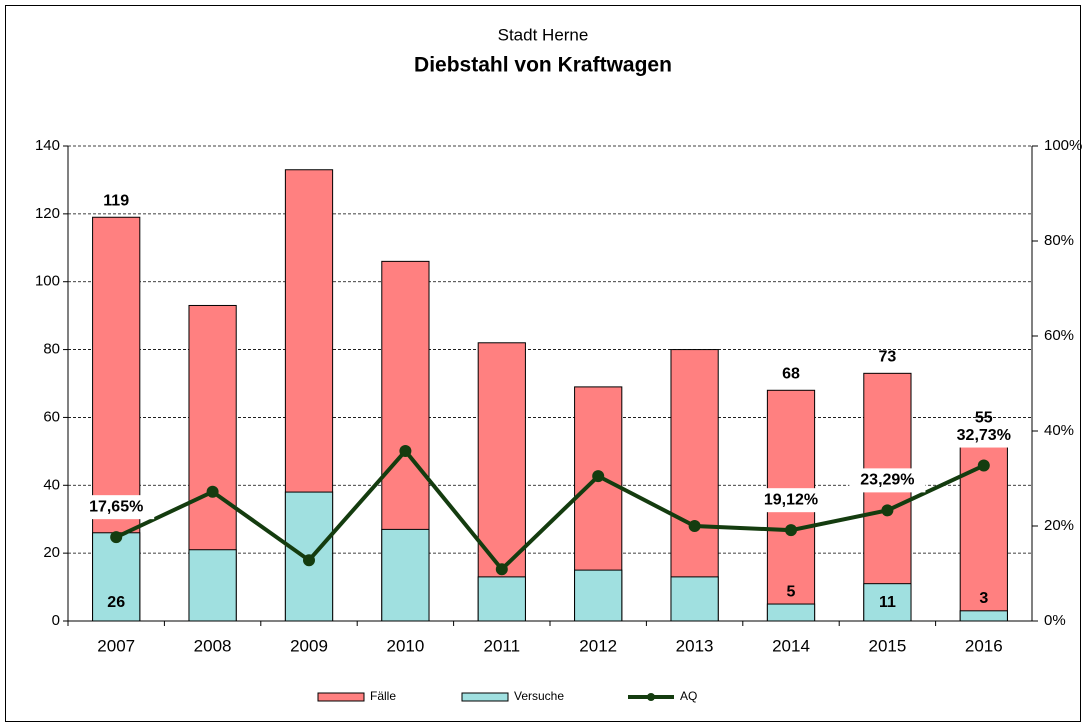 This screenshot has height=727, width=1086. I want to click on x-tick-label: 2012, so click(598, 645).